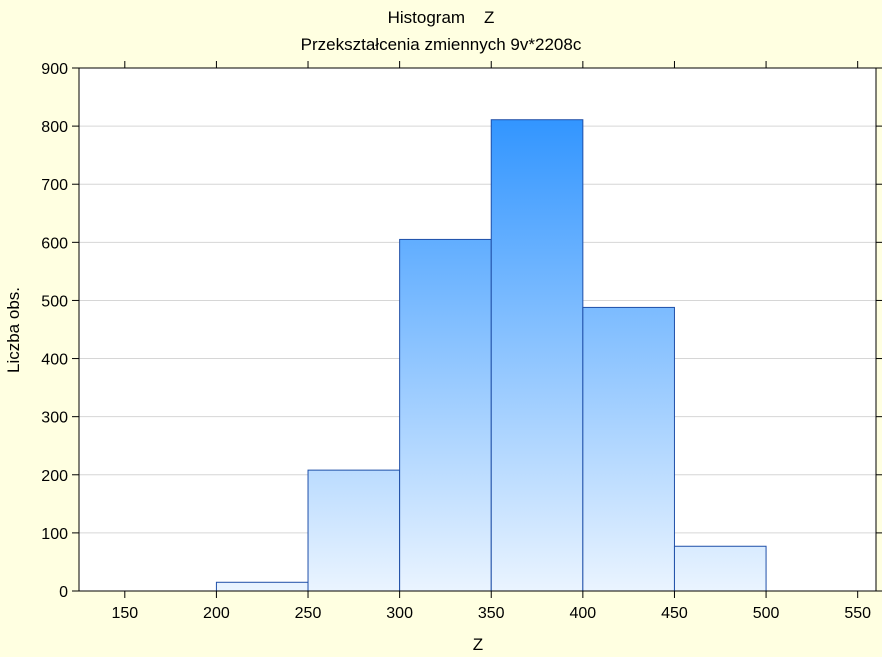 This screenshot has height=657, width=882. I want to click on x-tick-label: 200, so click(216, 613).